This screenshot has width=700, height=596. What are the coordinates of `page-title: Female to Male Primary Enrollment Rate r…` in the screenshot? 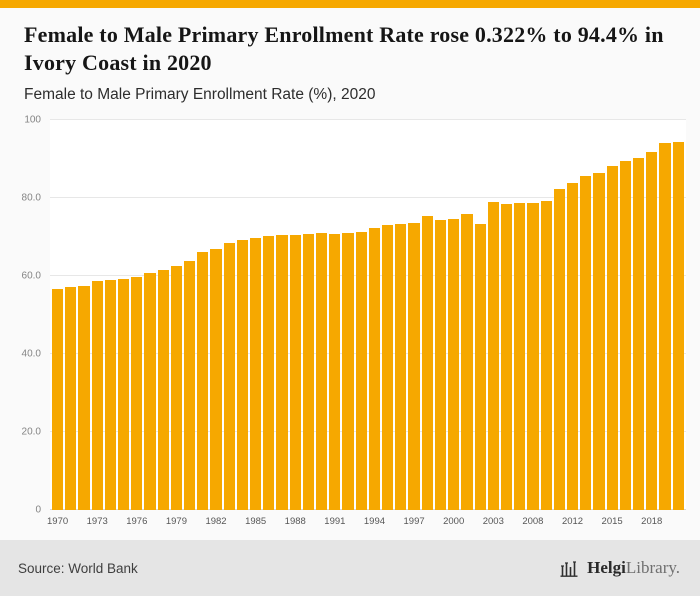 It's located at (344, 49).